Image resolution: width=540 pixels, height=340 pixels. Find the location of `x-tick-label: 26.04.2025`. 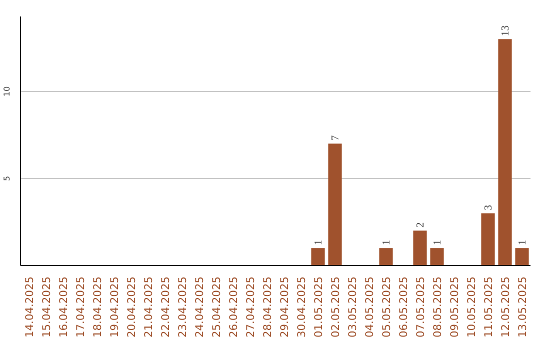

x-tick-label: 26.04.2025 is located at coordinates (233, 307).